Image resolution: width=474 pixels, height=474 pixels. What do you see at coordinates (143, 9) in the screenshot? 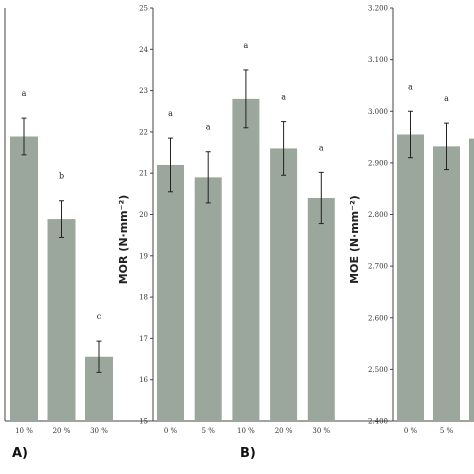
I see `y-tick-label: 25` at bounding box center [143, 9].